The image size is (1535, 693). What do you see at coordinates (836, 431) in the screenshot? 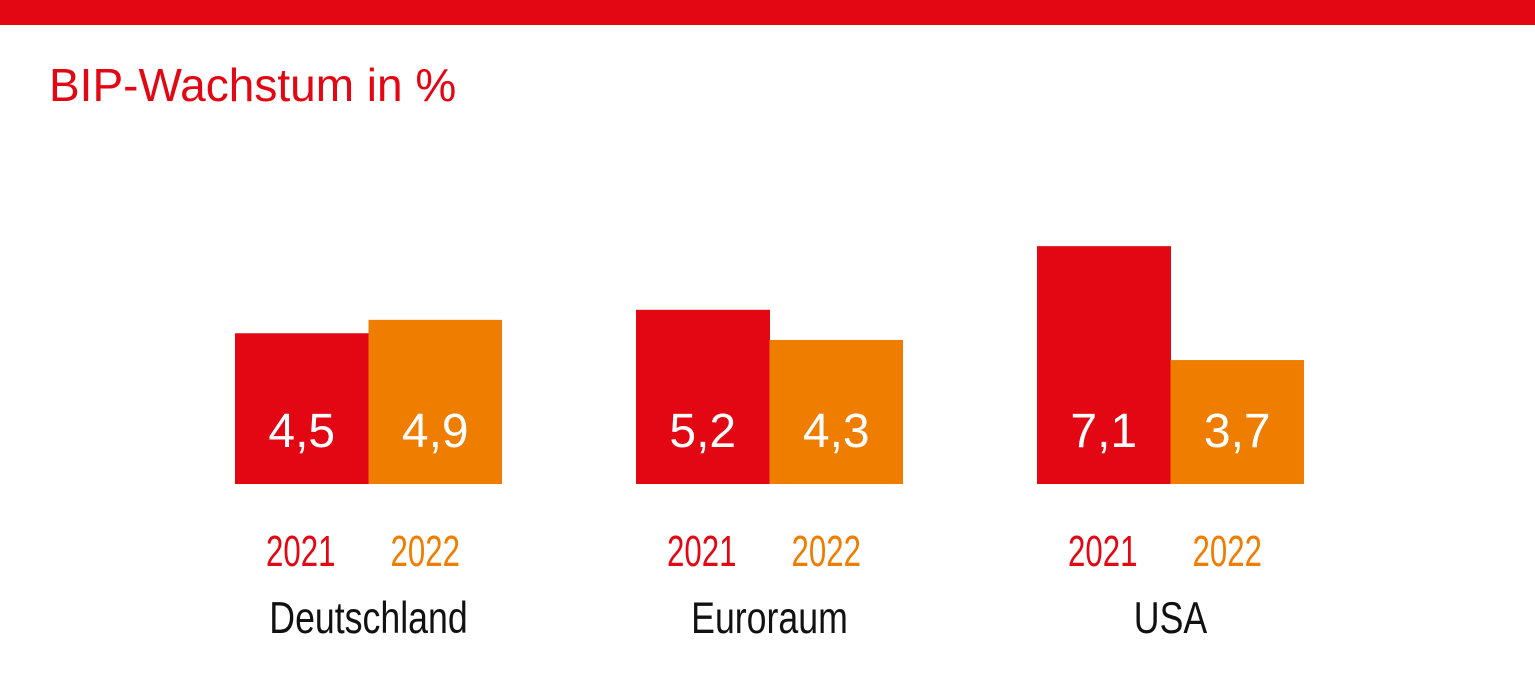
I see `data-label: 4,3` at bounding box center [836, 431].